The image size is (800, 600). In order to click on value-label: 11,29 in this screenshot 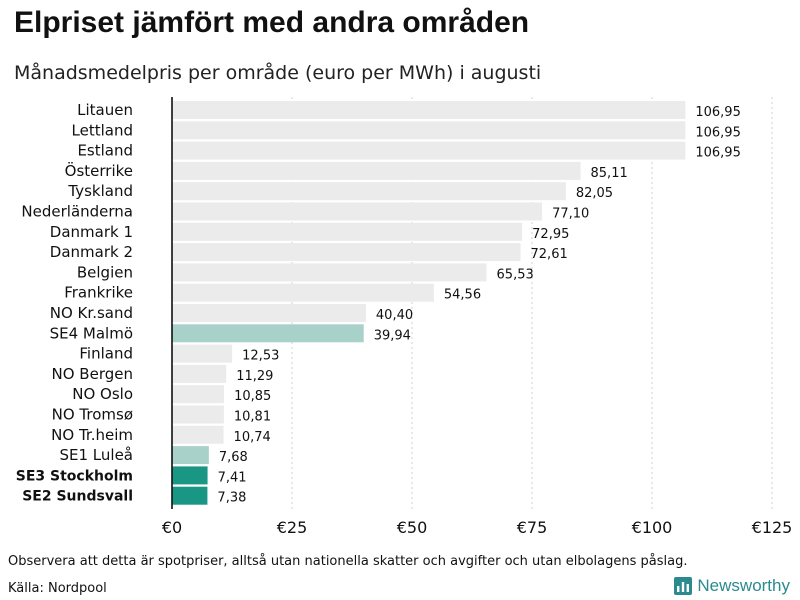, I will do `click(254, 376)`.